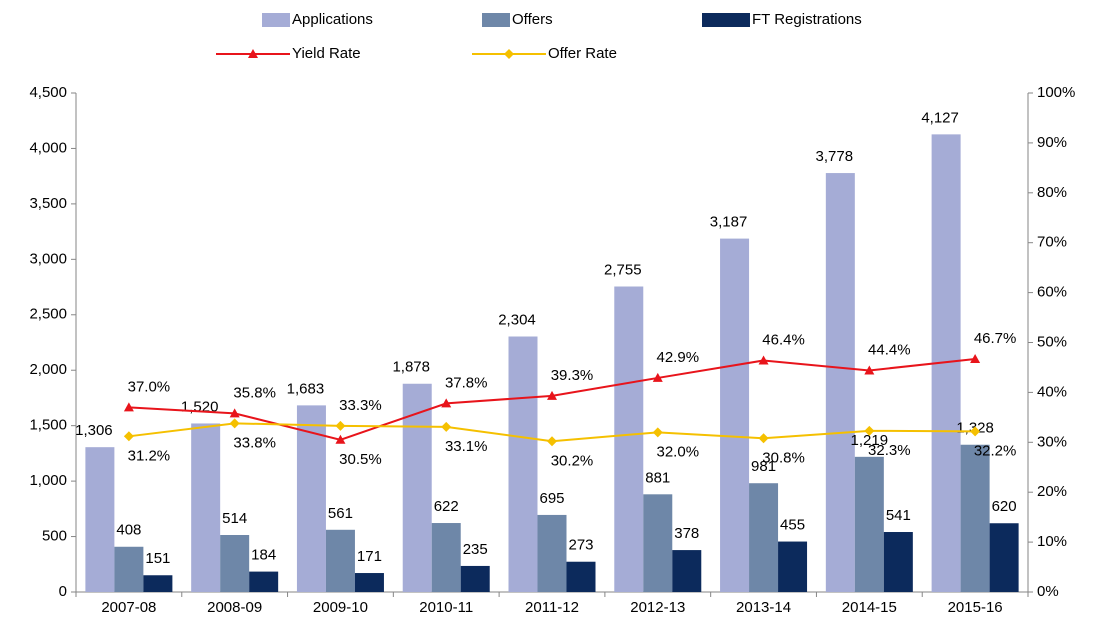 This screenshot has width=1094, height=619. I want to click on bar-label: 151, so click(157, 558).